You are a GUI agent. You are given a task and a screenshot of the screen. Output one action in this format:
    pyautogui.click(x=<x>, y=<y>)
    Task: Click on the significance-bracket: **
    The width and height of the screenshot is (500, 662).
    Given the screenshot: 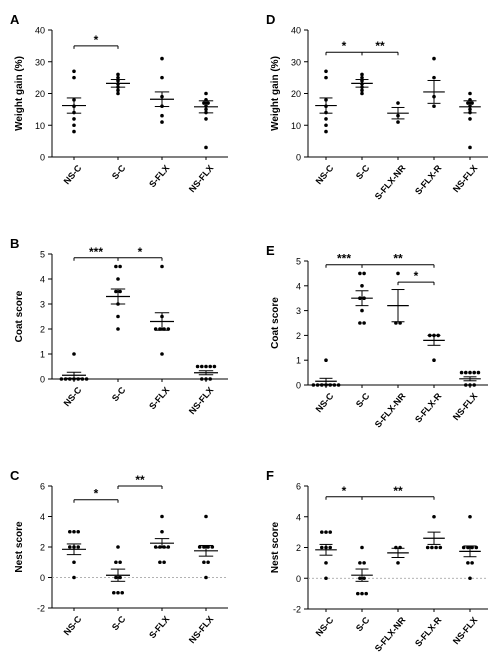 What is the action you would take?
    pyautogui.click(x=140, y=481)
    